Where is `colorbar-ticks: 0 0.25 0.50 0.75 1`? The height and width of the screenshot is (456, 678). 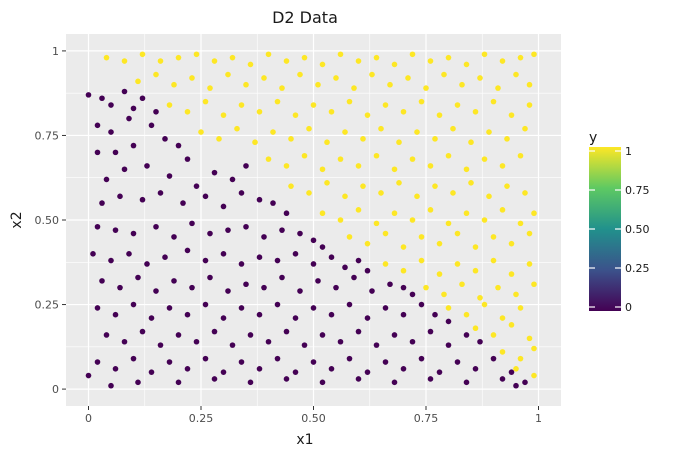 colorbar-ticks: 0 0.25 0.50 0.75 1 is located at coordinates (619, 229).